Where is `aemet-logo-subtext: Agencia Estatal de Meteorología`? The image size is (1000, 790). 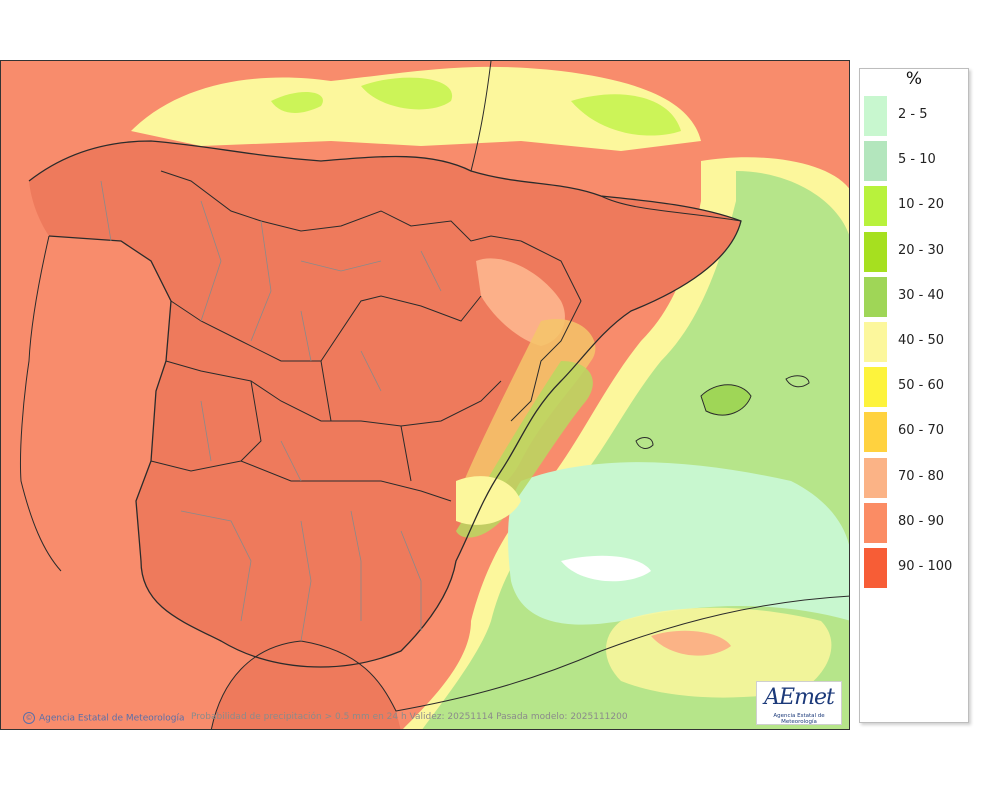
aemet-logo-subtext: Agencia Estatal de Meteorología is located at coordinates (799, 719).